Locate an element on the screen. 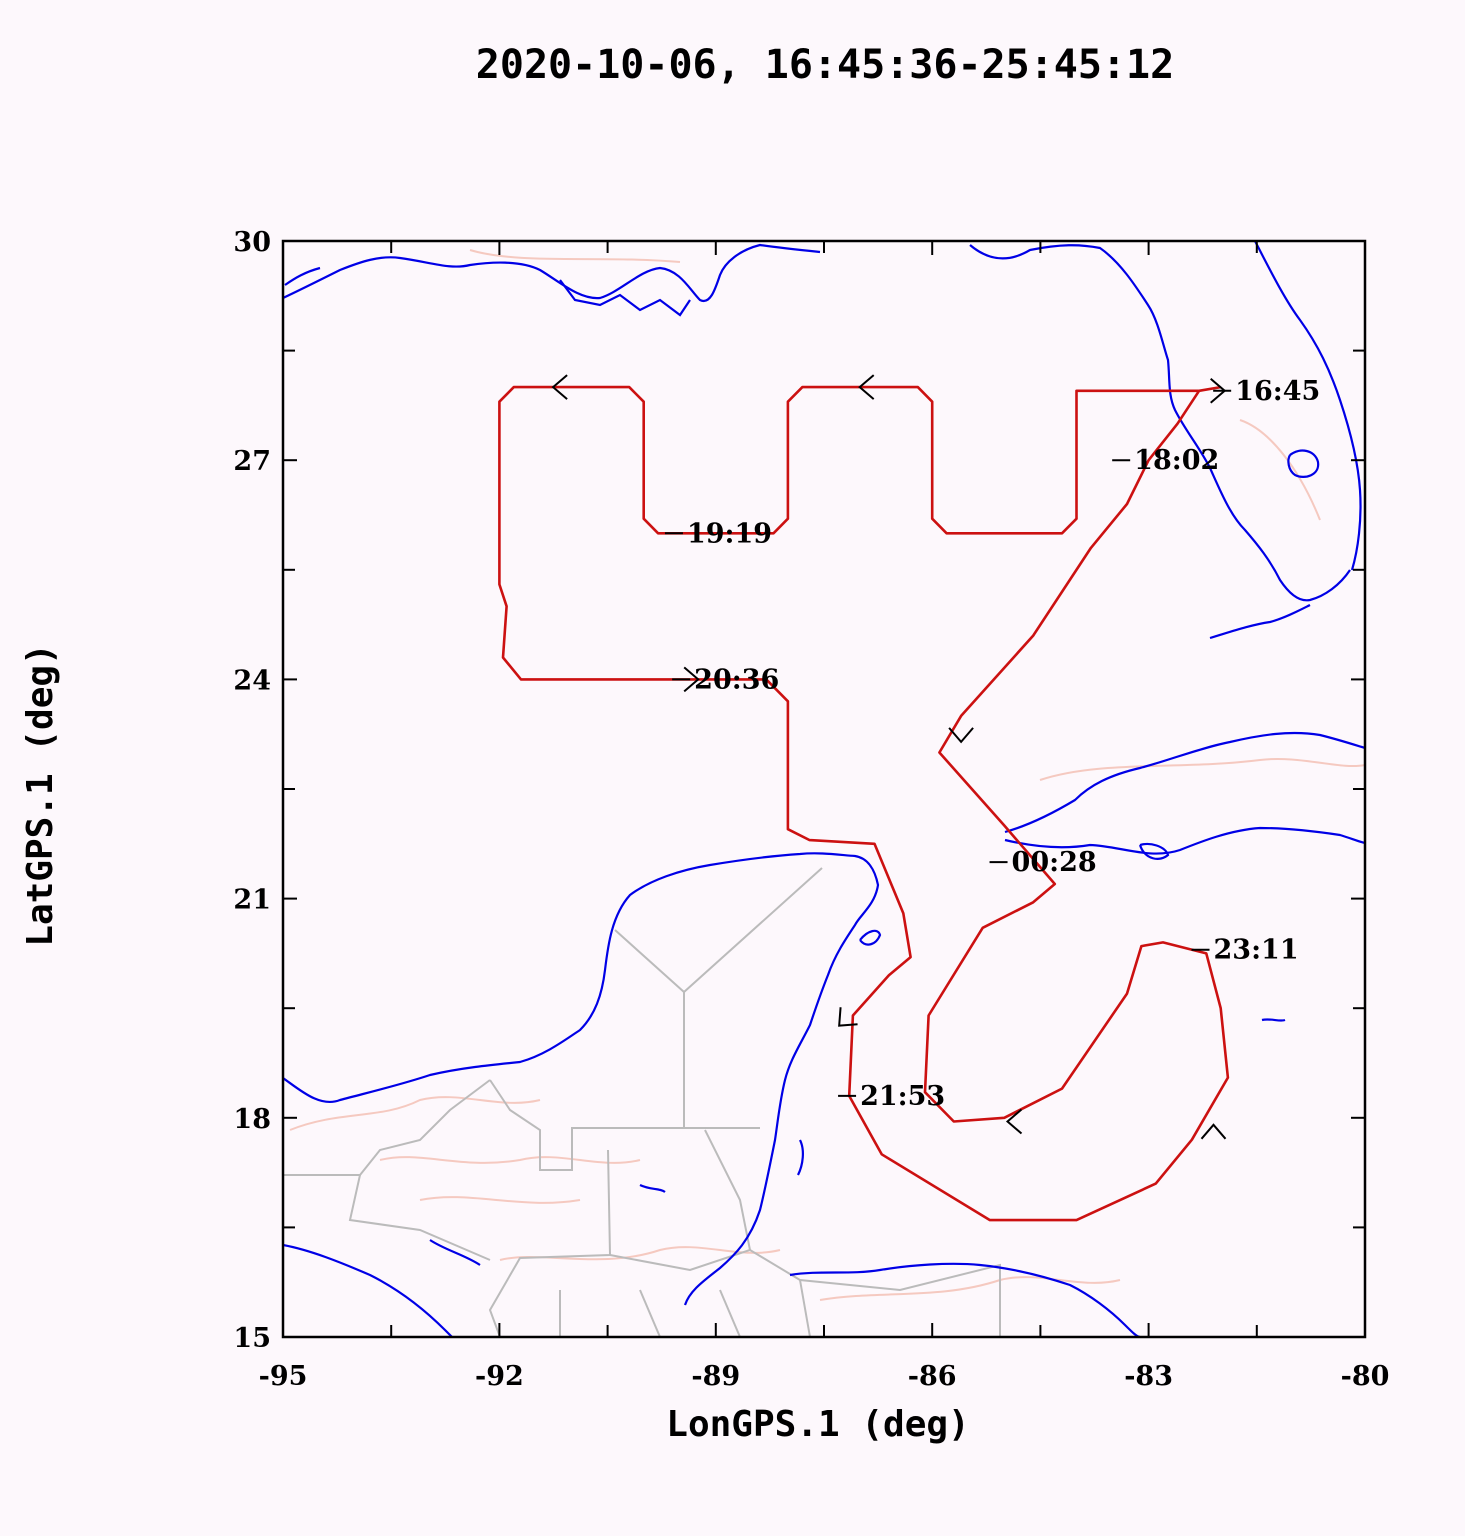 This screenshot has width=1465, height=1536. direction-arrow-south is located at coordinates (961, 735).